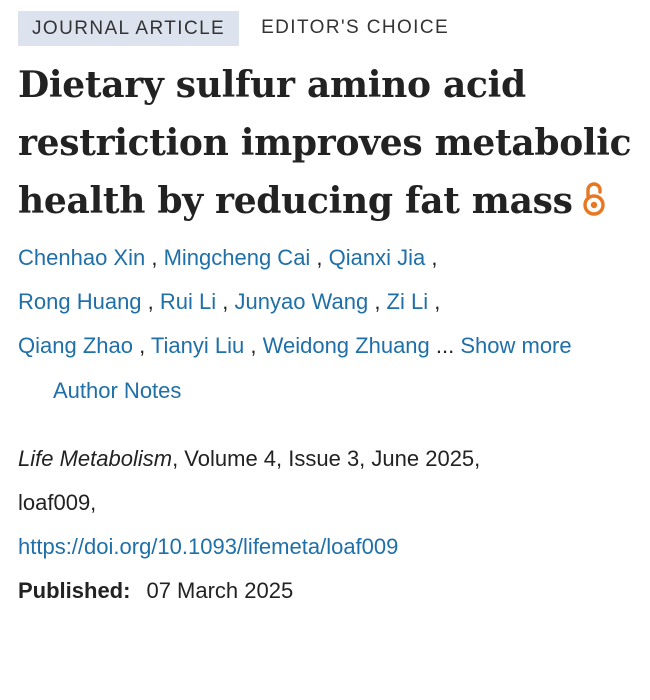  What do you see at coordinates (326, 458) in the screenshot?
I see `citation-details: , Volume 4, Issue 3, June 2025,` at bounding box center [326, 458].